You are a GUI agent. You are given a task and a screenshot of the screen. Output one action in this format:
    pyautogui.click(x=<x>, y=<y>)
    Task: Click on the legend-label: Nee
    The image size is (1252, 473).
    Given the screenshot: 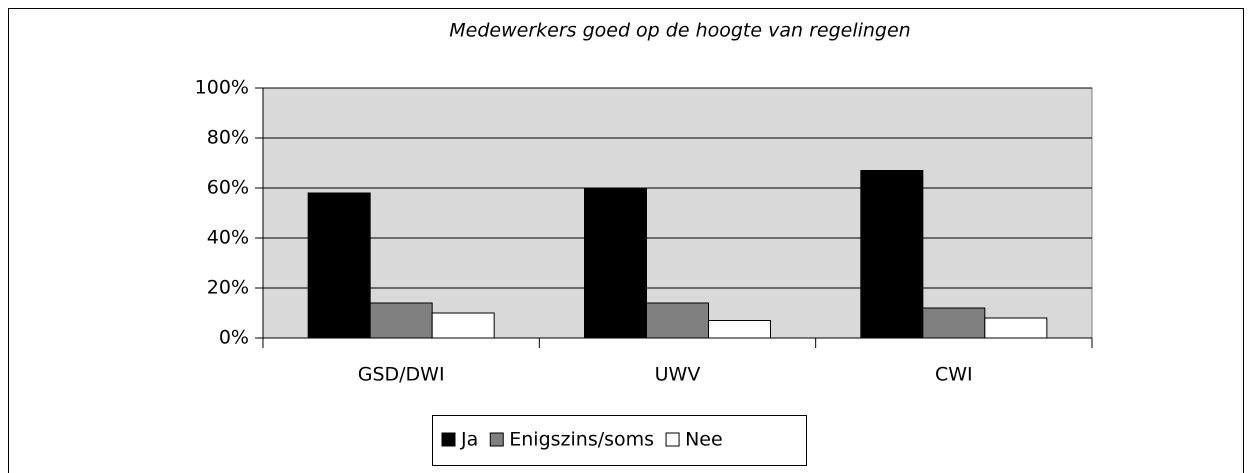 What is the action you would take?
    pyautogui.click(x=704, y=440)
    